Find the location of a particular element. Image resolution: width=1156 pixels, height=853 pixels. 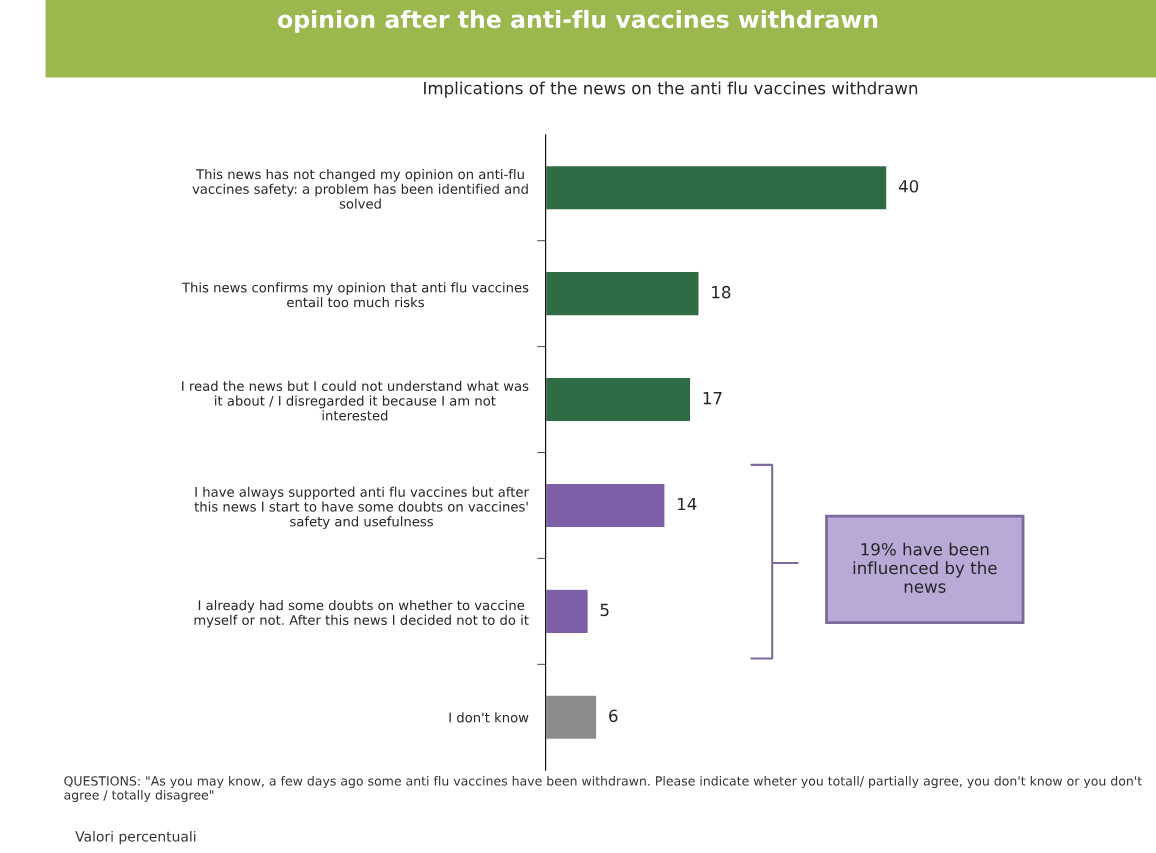

annotation: 19% have been influenced by the news is located at coordinates (925, 567).